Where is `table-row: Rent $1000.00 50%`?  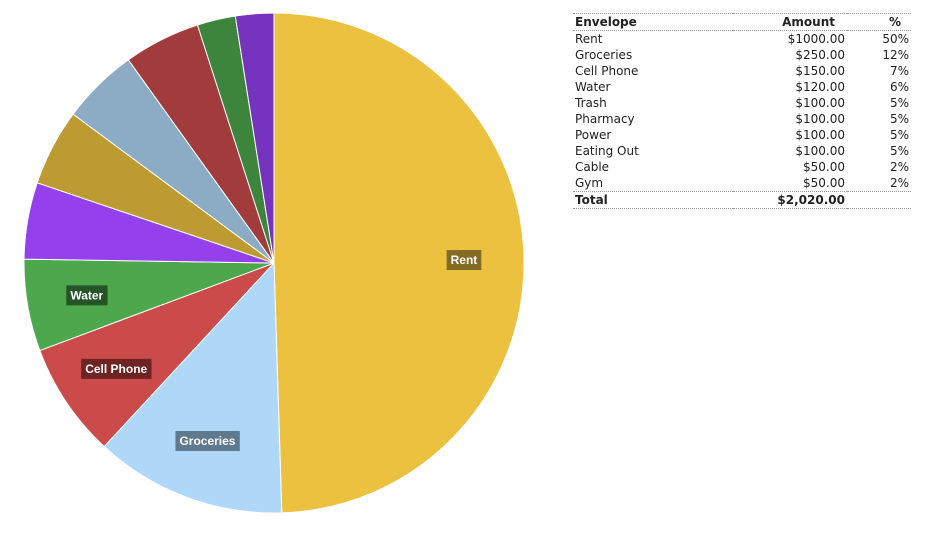
table-row: Rent $1000.00 50% is located at coordinates (742, 39).